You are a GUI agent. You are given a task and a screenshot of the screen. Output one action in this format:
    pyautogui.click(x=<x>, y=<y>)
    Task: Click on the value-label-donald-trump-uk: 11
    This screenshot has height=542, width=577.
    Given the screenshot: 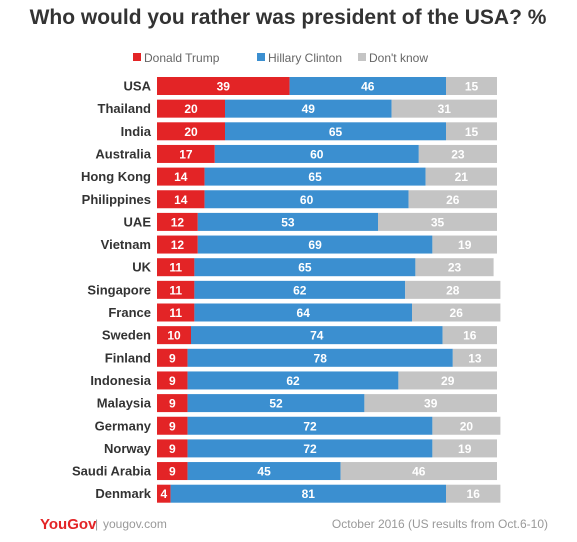 What is the action you would take?
    pyautogui.click(x=175, y=268)
    